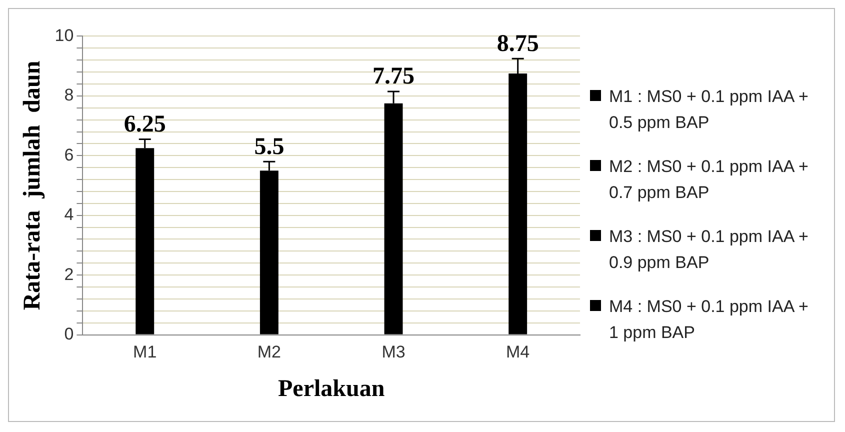 The width and height of the screenshot is (845, 432). What do you see at coordinates (269, 146) in the screenshot?
I see `data-label: 5.5` at bounding box center [269, 146].